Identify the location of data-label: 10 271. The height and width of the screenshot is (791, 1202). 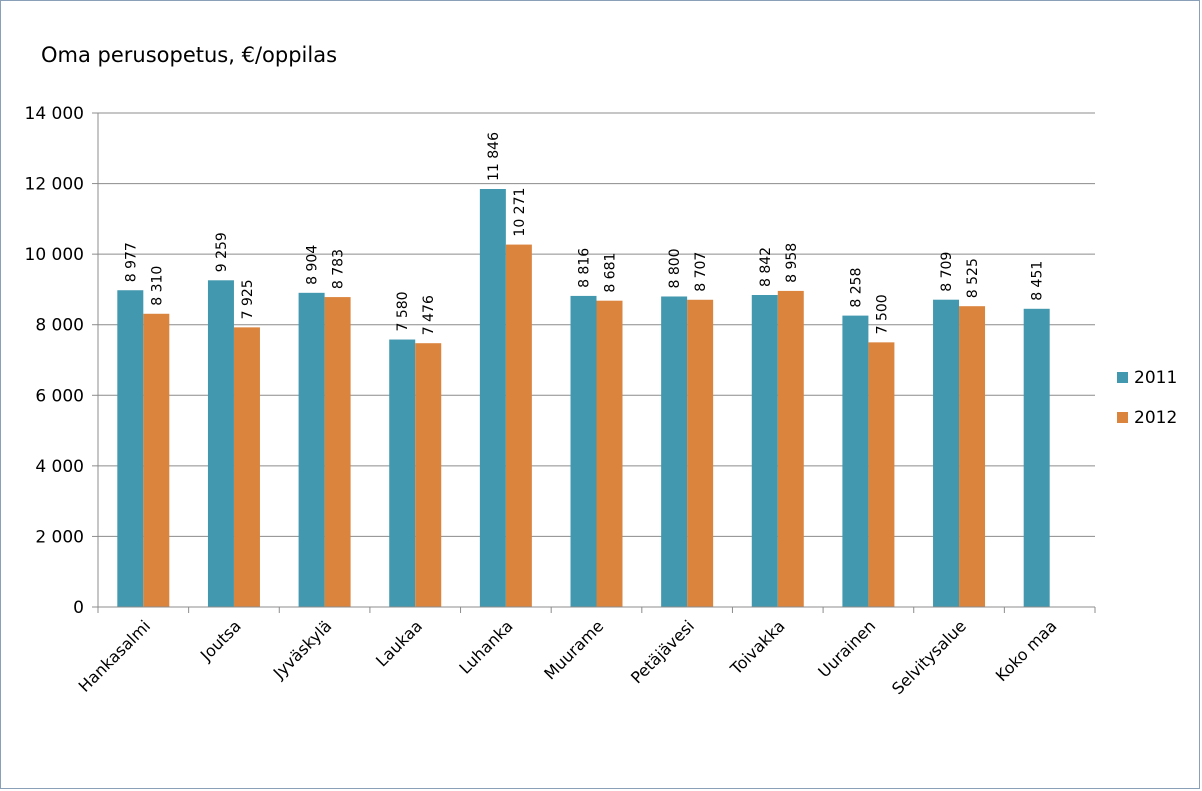
(520, 212).